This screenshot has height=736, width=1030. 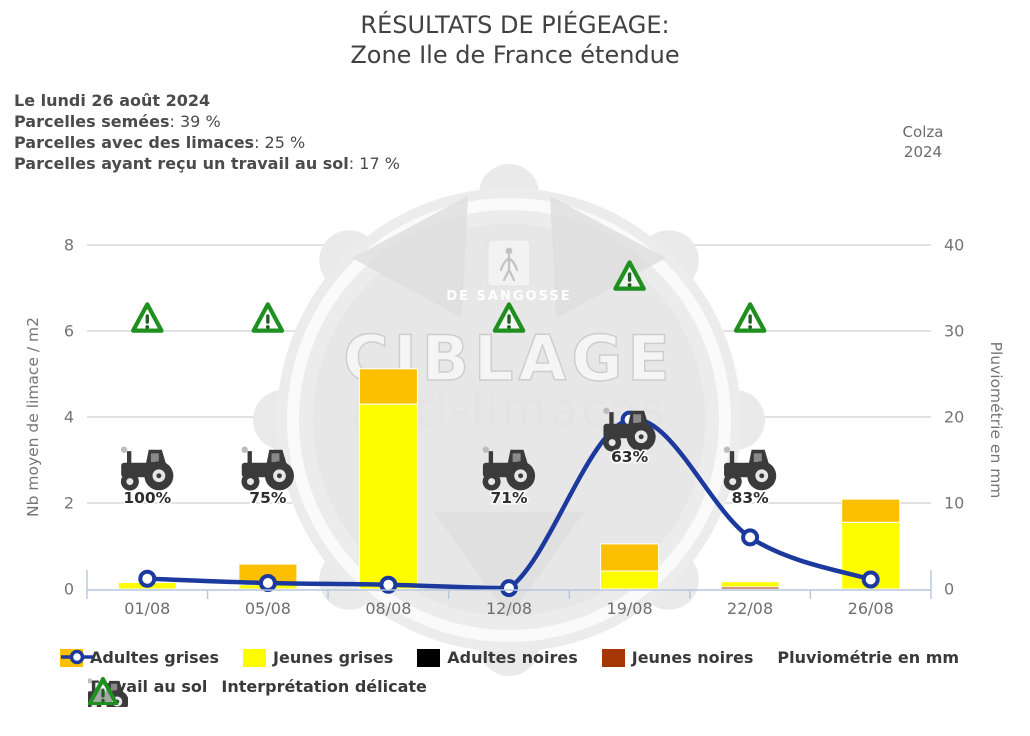 I want to click on info-stat-sown: Parcelles semées: 39 %, so click(x=117, y=121).